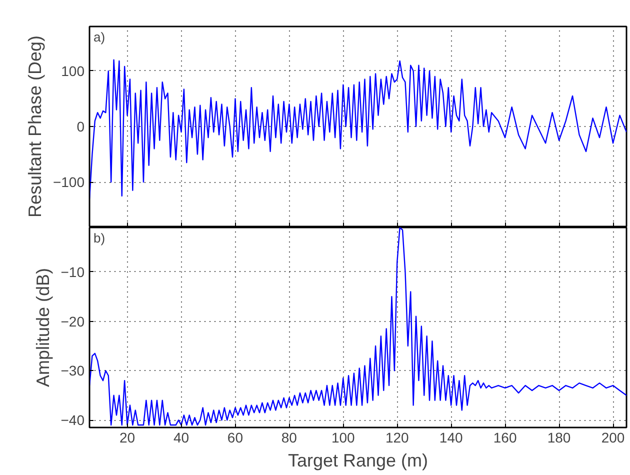 The width and height of the screenshot is (630, 475). What do you see at coordinates (42, 328) in the screenshot?
I see `y-axis-title: Amplitude (dB)` at bounding box center [42, 328].